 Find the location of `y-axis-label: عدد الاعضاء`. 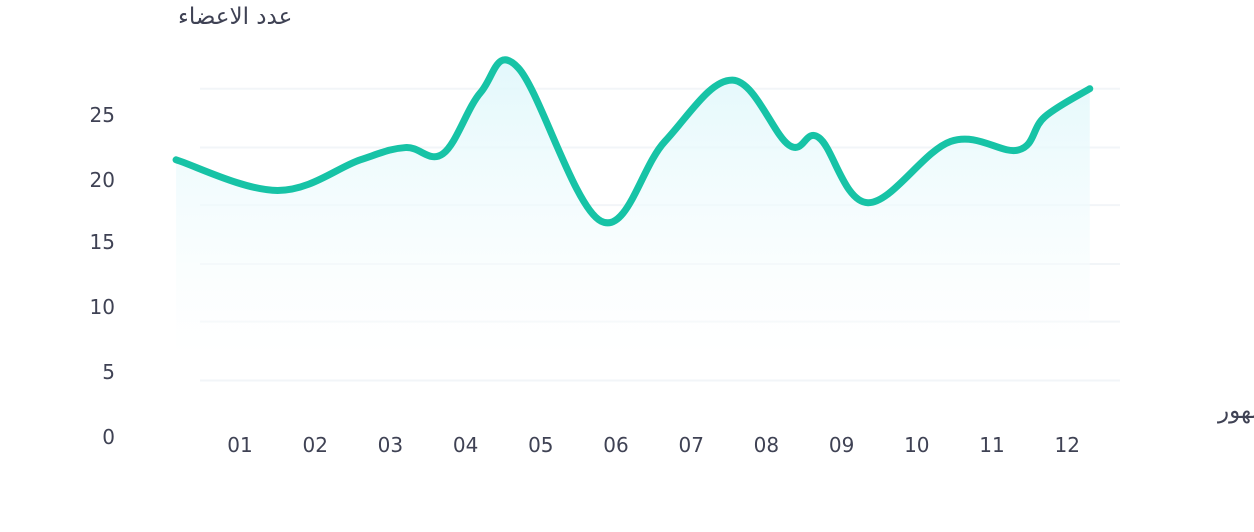

y-axis-label: عدد الاعضاء is located at coordinates (235, 17).